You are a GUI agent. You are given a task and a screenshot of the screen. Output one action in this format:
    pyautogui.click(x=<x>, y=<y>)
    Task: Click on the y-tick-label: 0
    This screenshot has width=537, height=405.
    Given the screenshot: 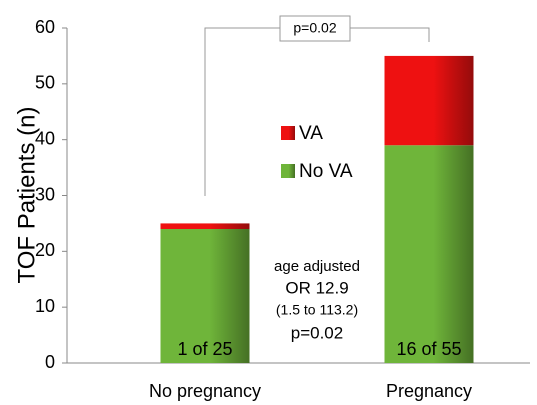 What is the action you would take?
    pyautogui.click(x=50, y=362)
    